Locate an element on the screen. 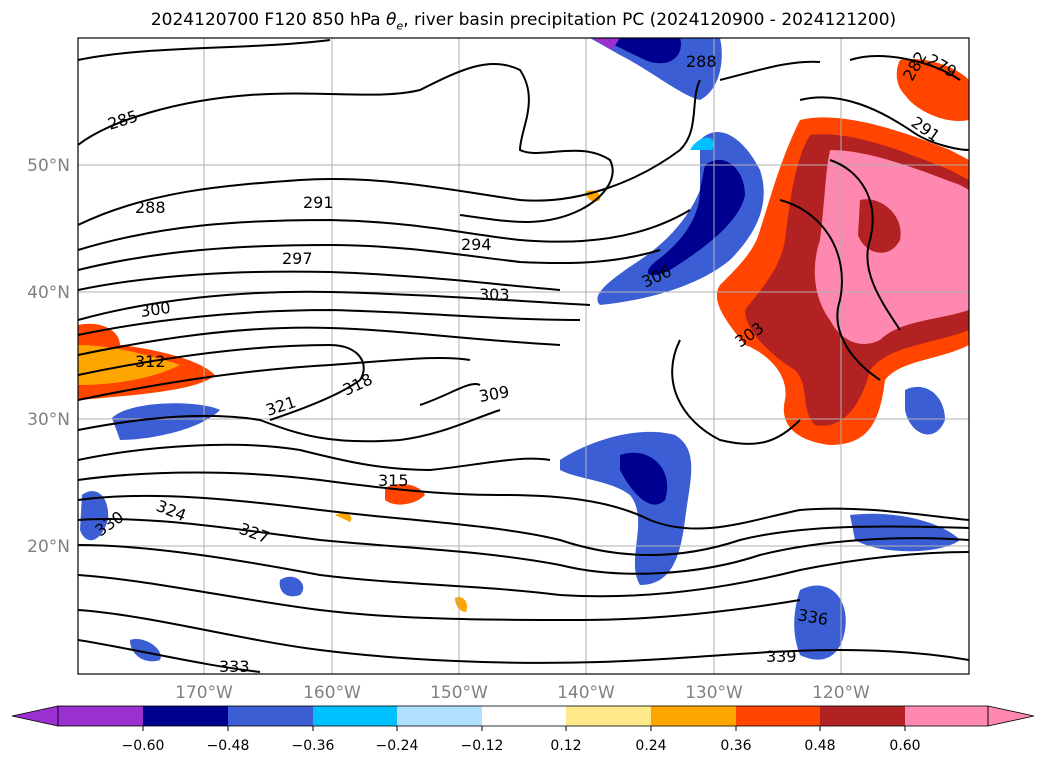  colorbar-tick-label: 0.24 is located at coordinates (651, 746).